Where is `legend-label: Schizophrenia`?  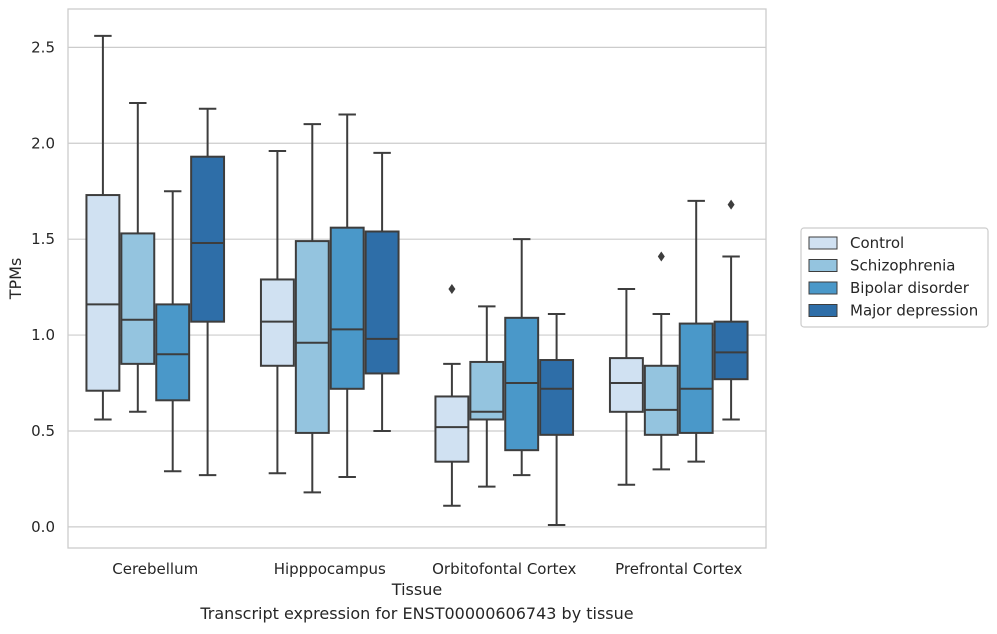 legend-label: Schizophrenia is located at coordinates (902, 266).